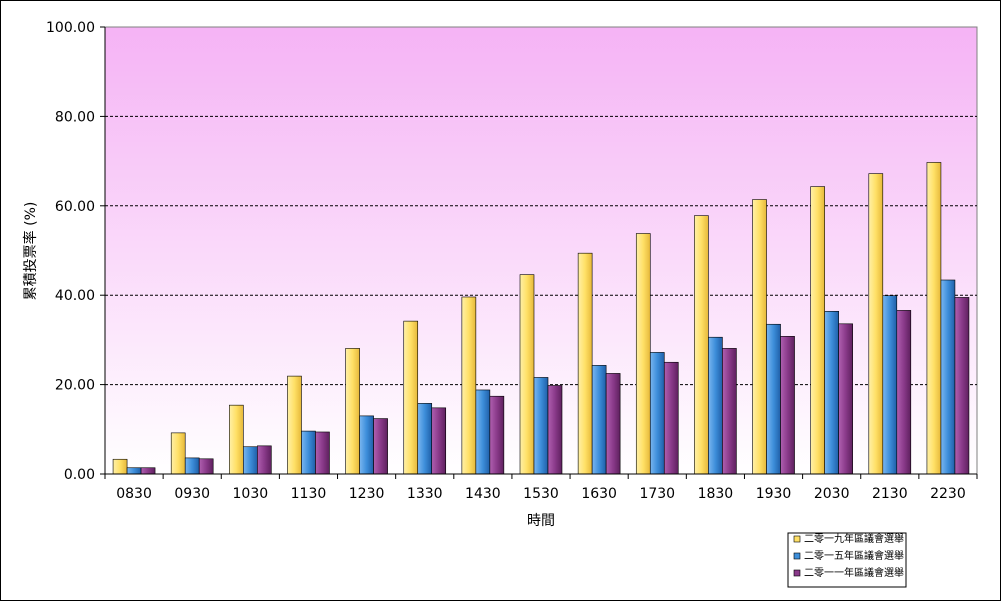  I want to click on x-tick-label: 1430, so click(483, 494).